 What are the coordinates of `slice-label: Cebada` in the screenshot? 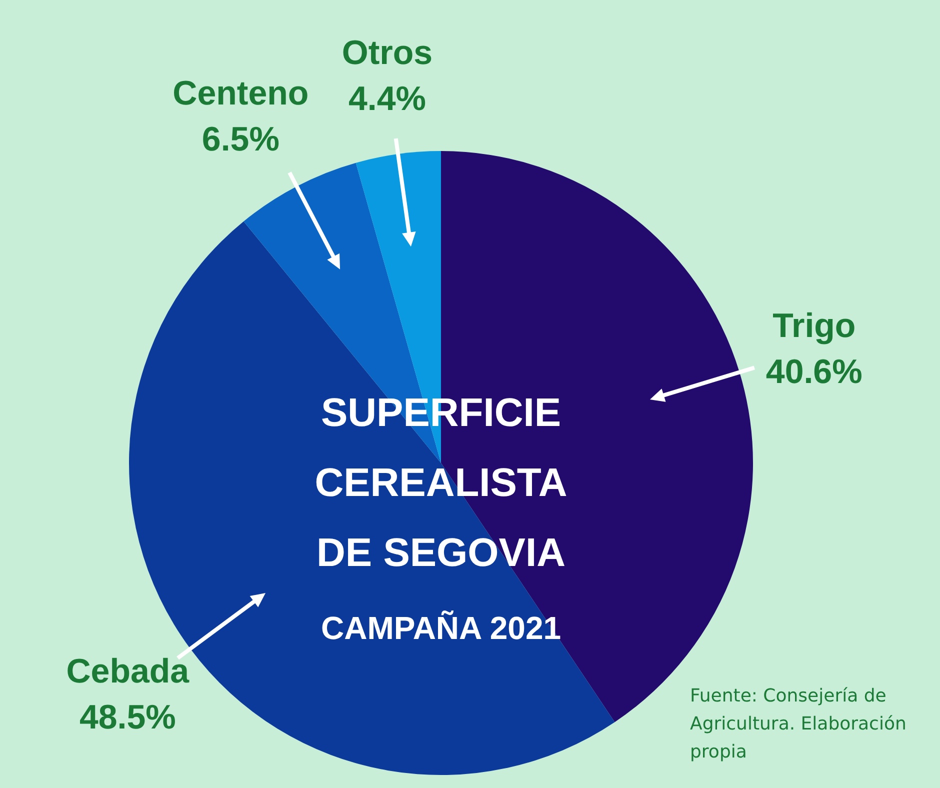 It's located at (128, 671).